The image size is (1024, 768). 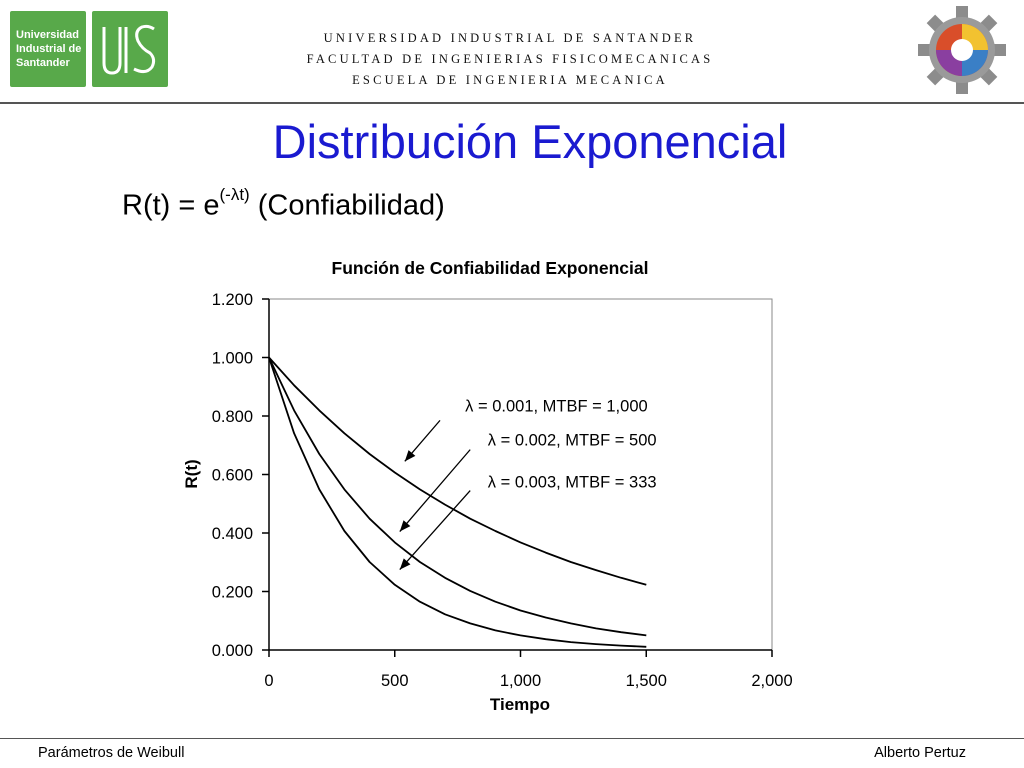 What do you see at coordinates (395, 681) in the screenshot?
I see `x-tick-label: 500` at bounding box center [395, 681].